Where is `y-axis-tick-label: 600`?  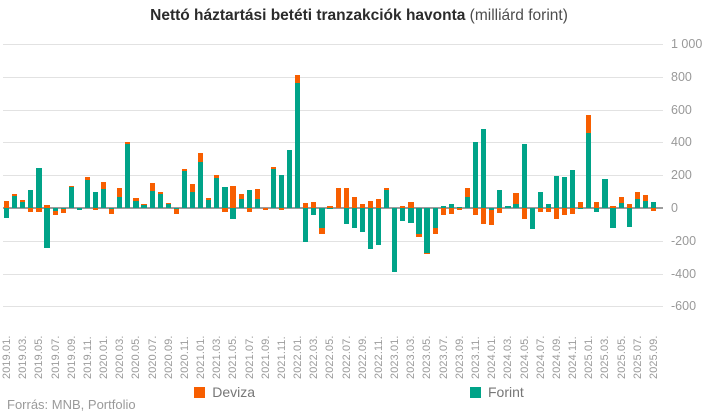 y-axis-tick-label: 600 is located at coordinates (681, 109).